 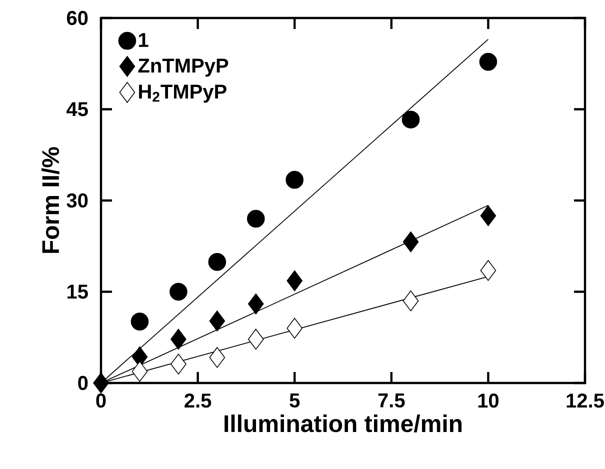 What do you see at coordinates (77, 18) in the screenshot?
I see `y-tick-label: 60` at bounding box center [77, 18].